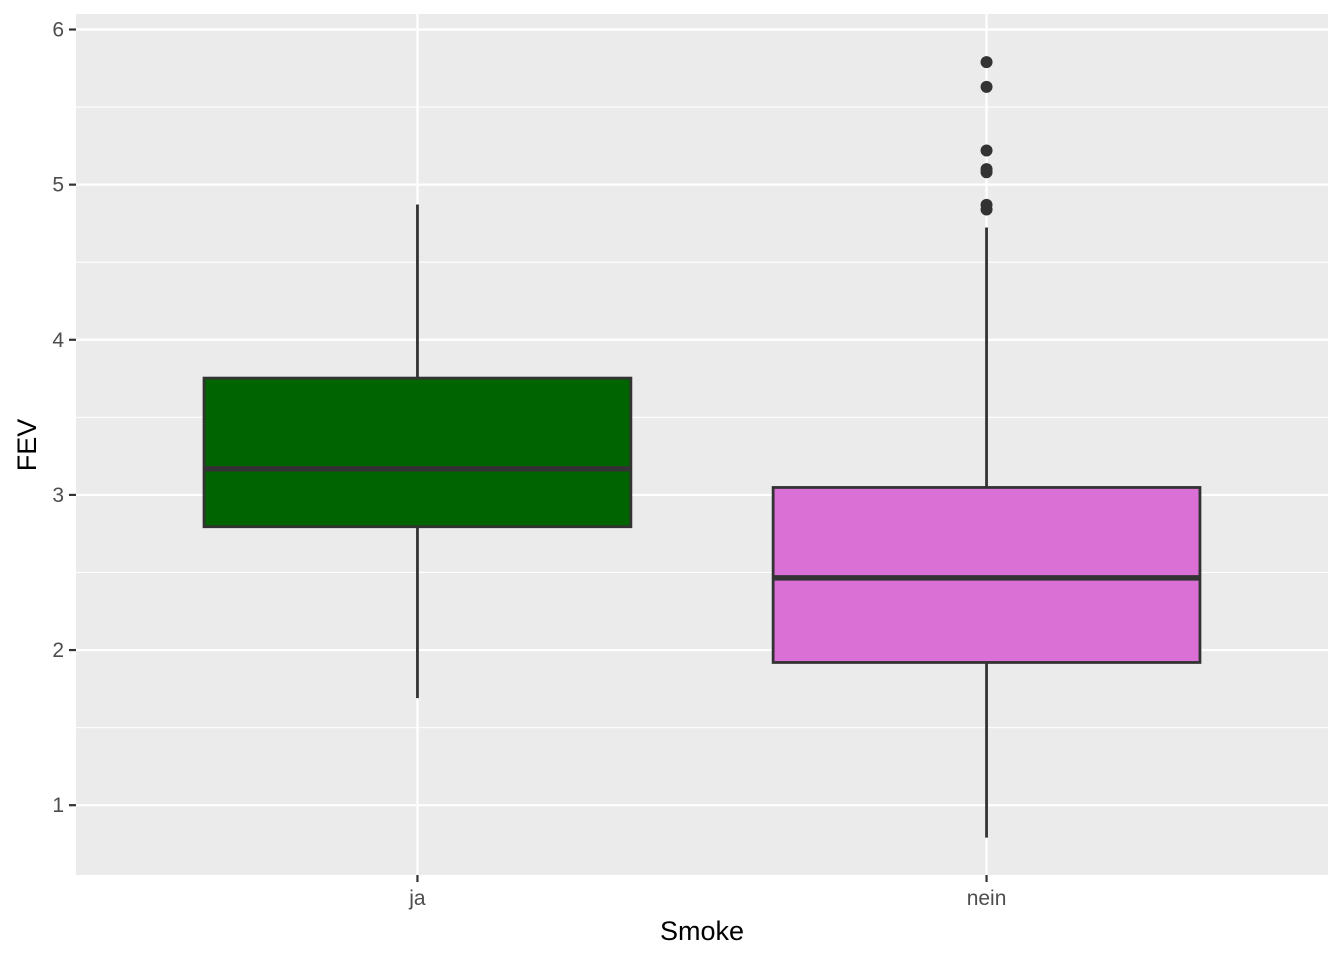 Image resolution: width=1344 pixels, height=960 pixels. Describe the element at coordinates (58, 495) in the screenshot. I see `y-tick-label: 3` at that location.